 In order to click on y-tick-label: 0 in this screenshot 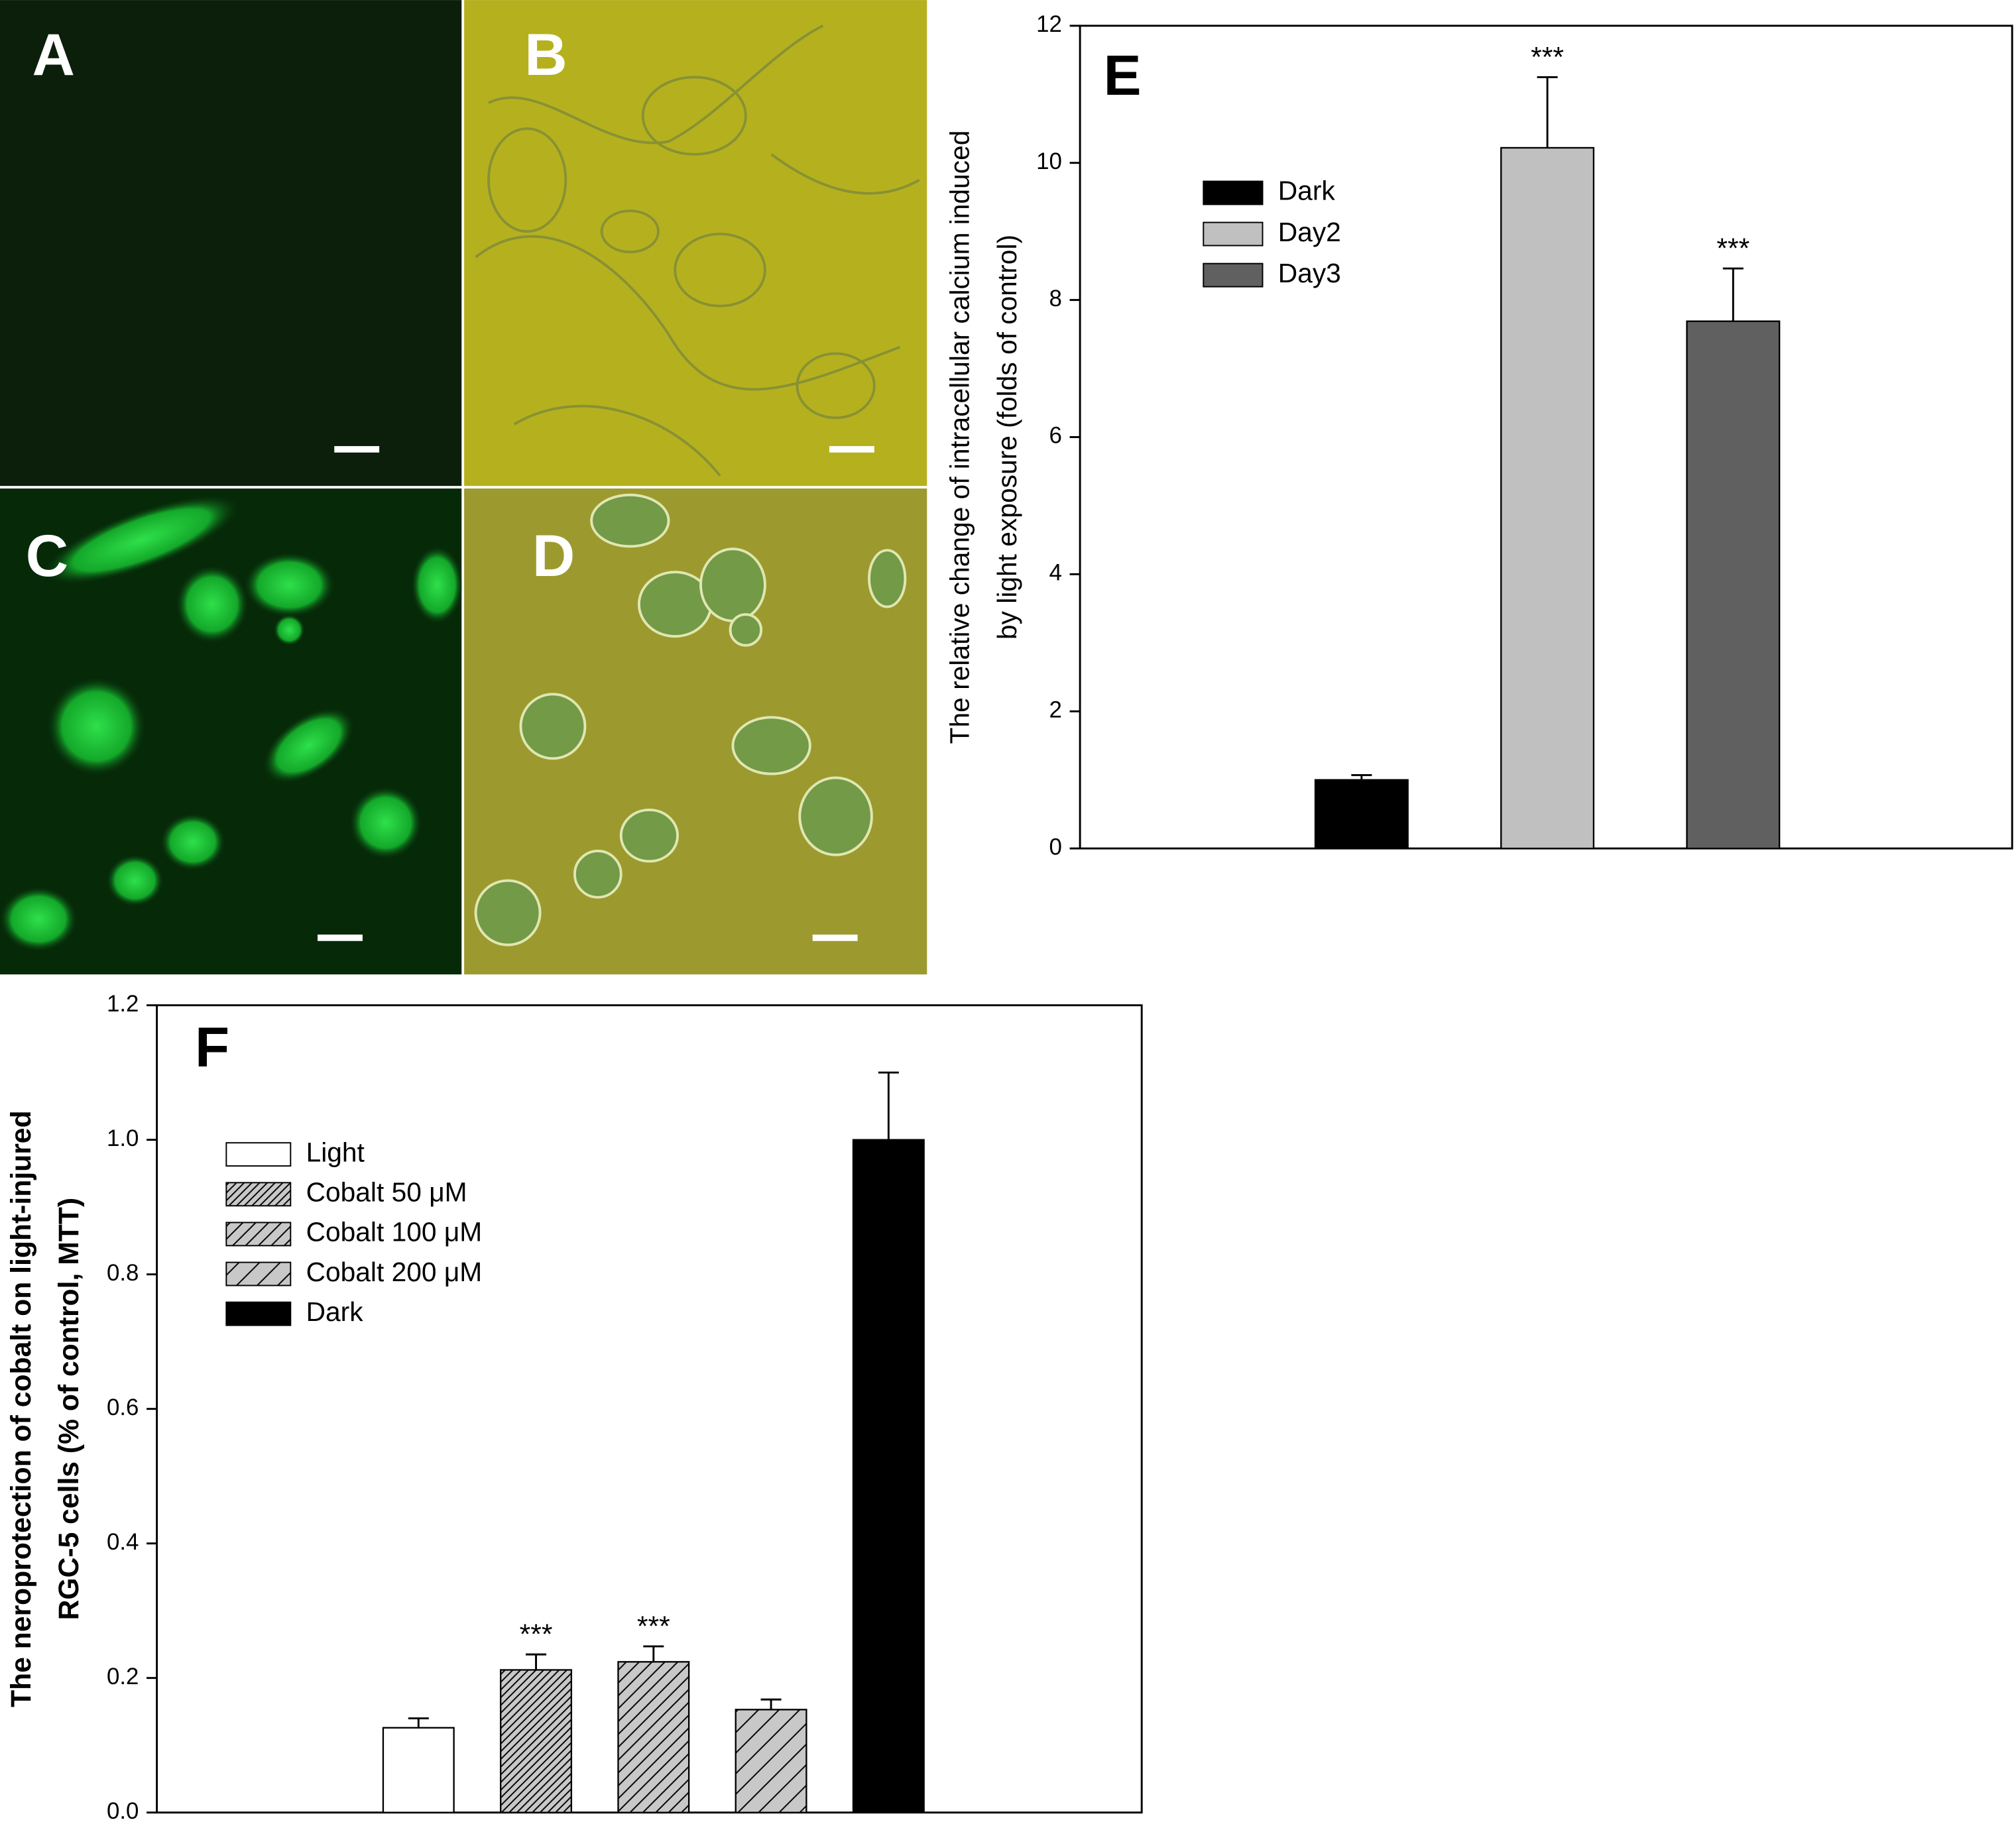, I will do `click(1055, 847)`.